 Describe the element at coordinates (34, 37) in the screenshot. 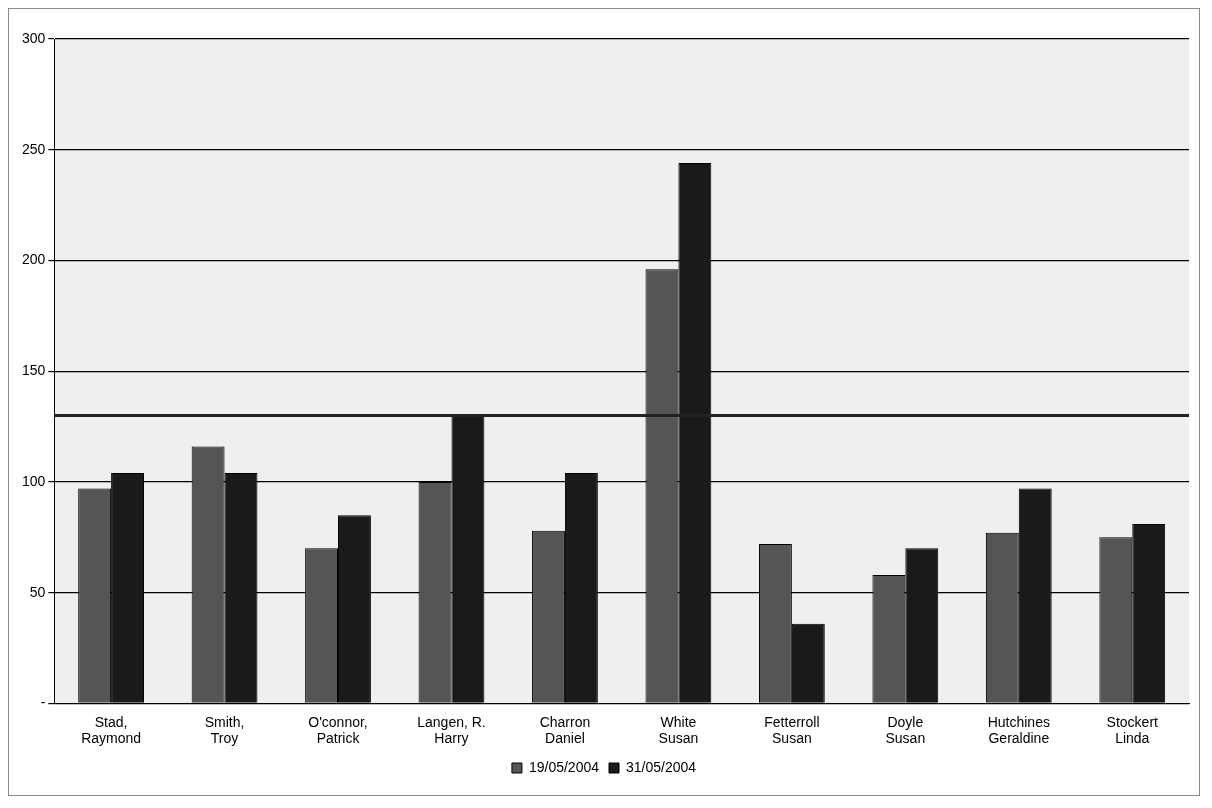

I see `y-tick-label: 300` at that location.